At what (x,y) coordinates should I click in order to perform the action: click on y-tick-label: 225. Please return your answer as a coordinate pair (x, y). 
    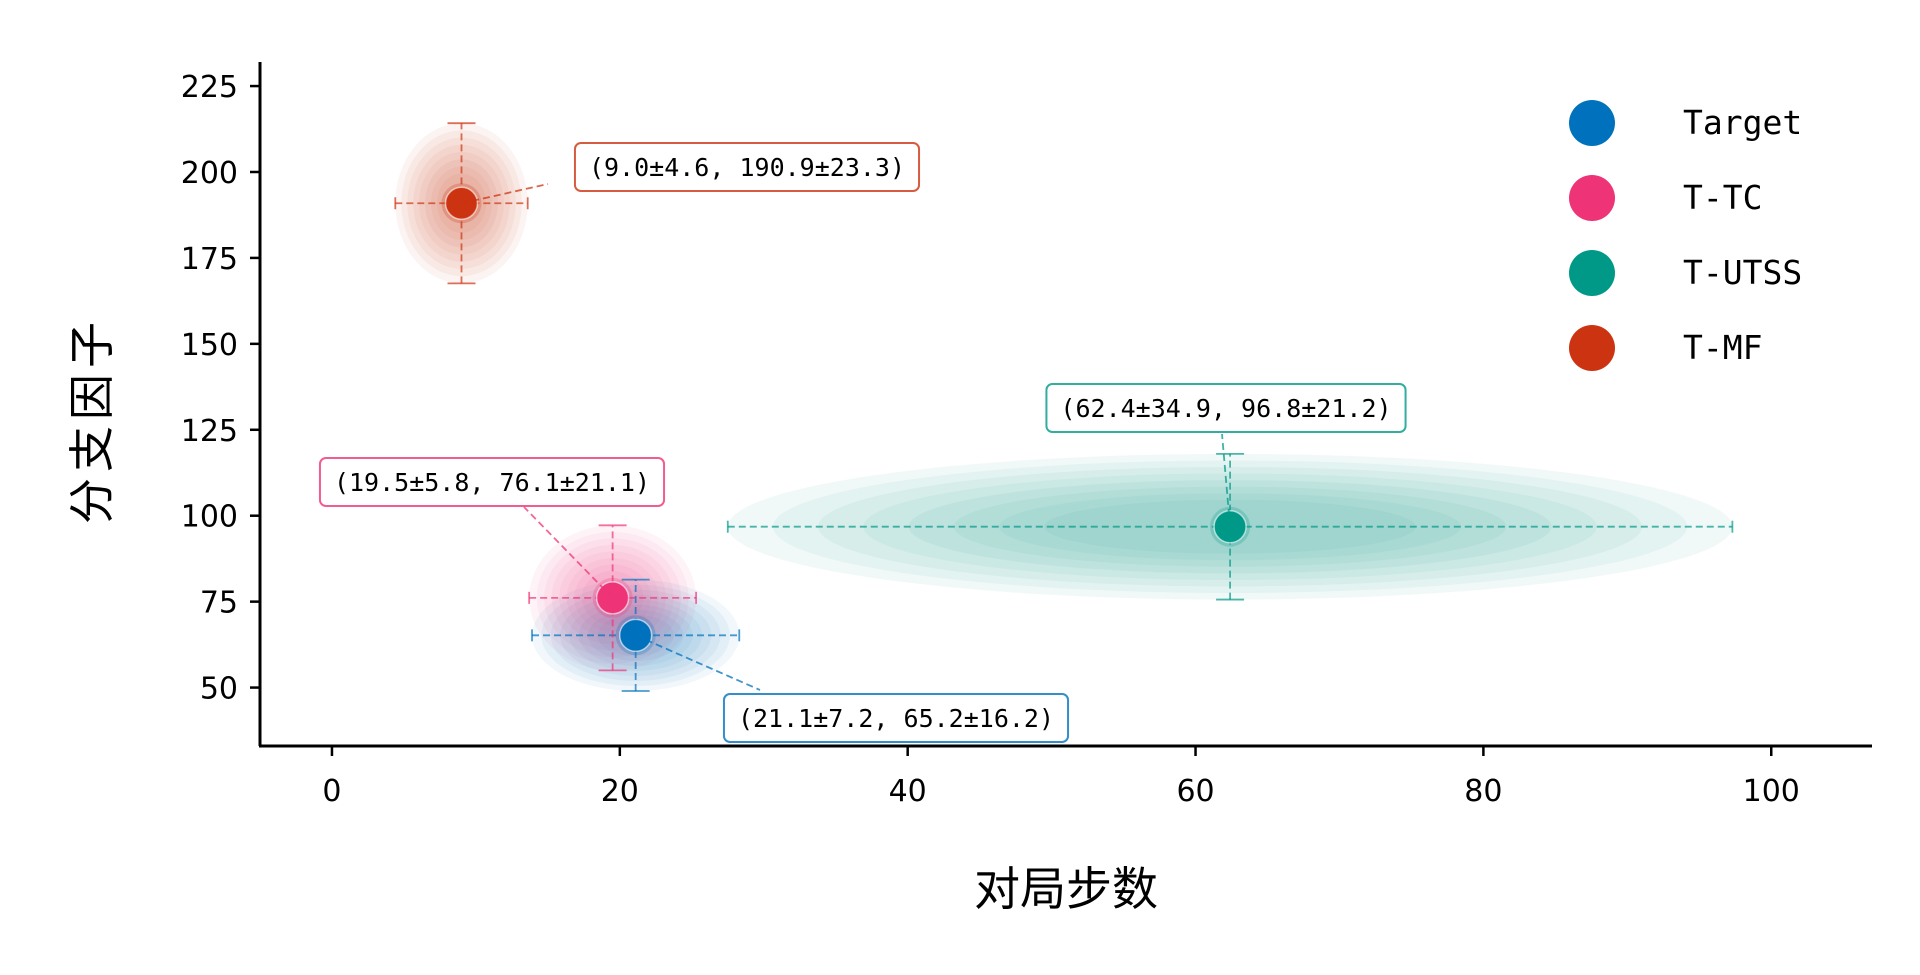
    Looking at the image, I should click on (209, 87).